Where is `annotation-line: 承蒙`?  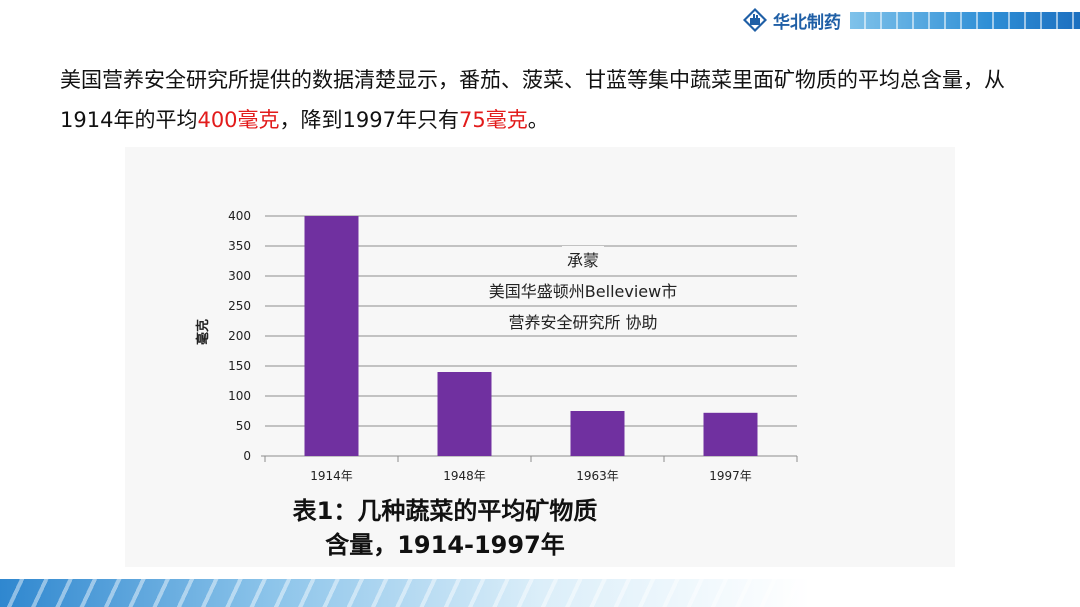 annotation-line: 承蒙 is located at coordinates (583, 260).